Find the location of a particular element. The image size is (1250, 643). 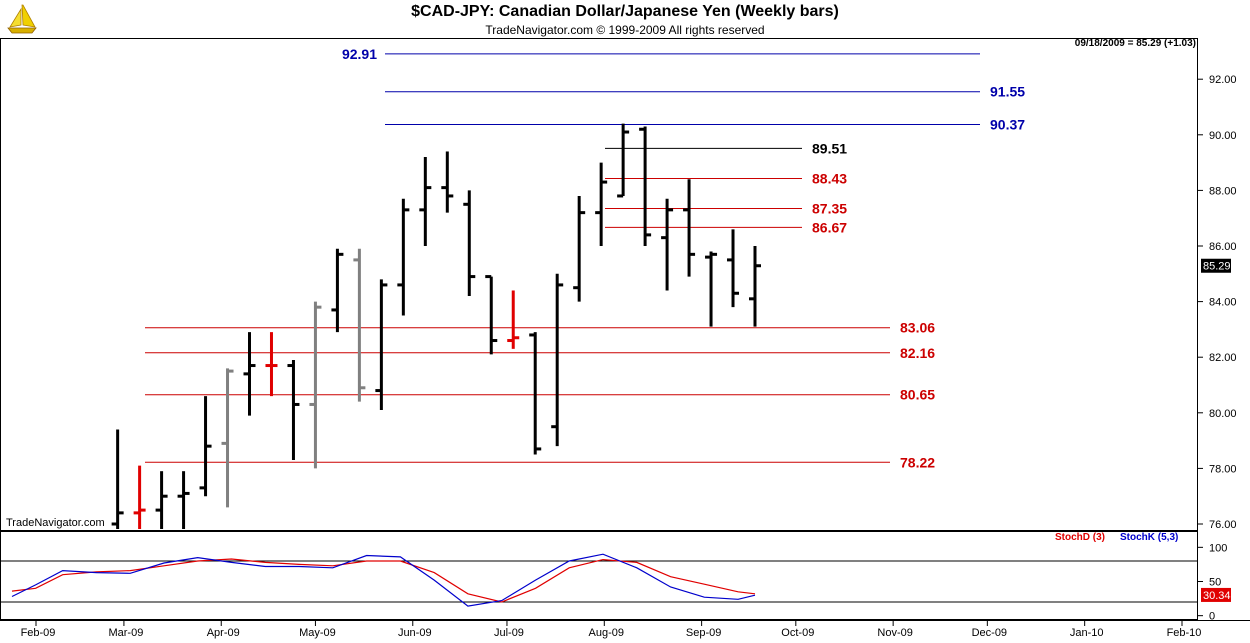

level-label: 92.91 is located at coordinates (359, 54).